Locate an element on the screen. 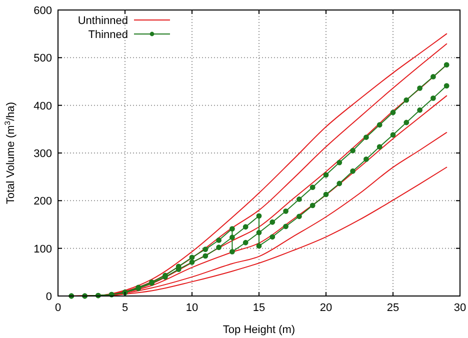 Image resolution: width=468 pixels, height=338 pixels. x-tick-label: 30 is located at coordinates (460, 308).